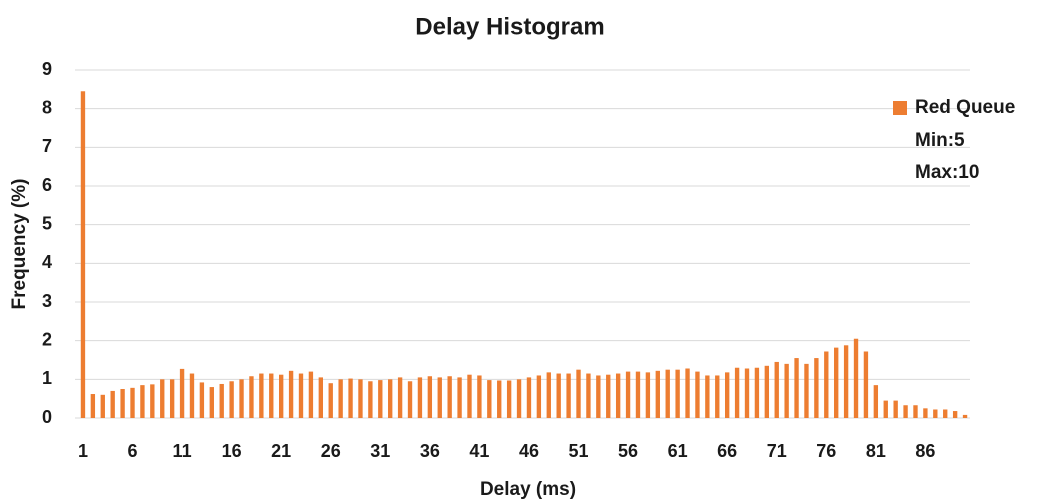  What do you see at coordinates (47, 69) in the screenshot?
I see `y-tick-label: 9` at bounding box center [47, 69].